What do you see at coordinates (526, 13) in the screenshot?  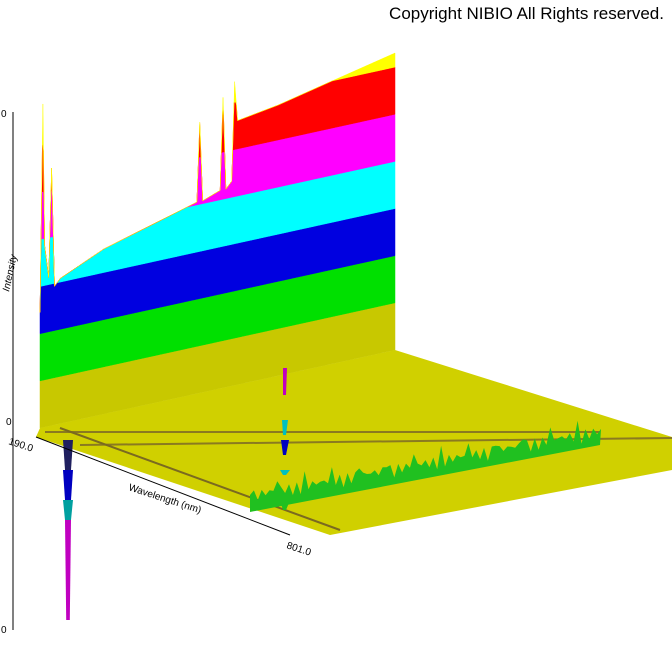 I see `copyright-notice: Copyright NIBIO All Rights reserved.` at bounding box center [526, 13].